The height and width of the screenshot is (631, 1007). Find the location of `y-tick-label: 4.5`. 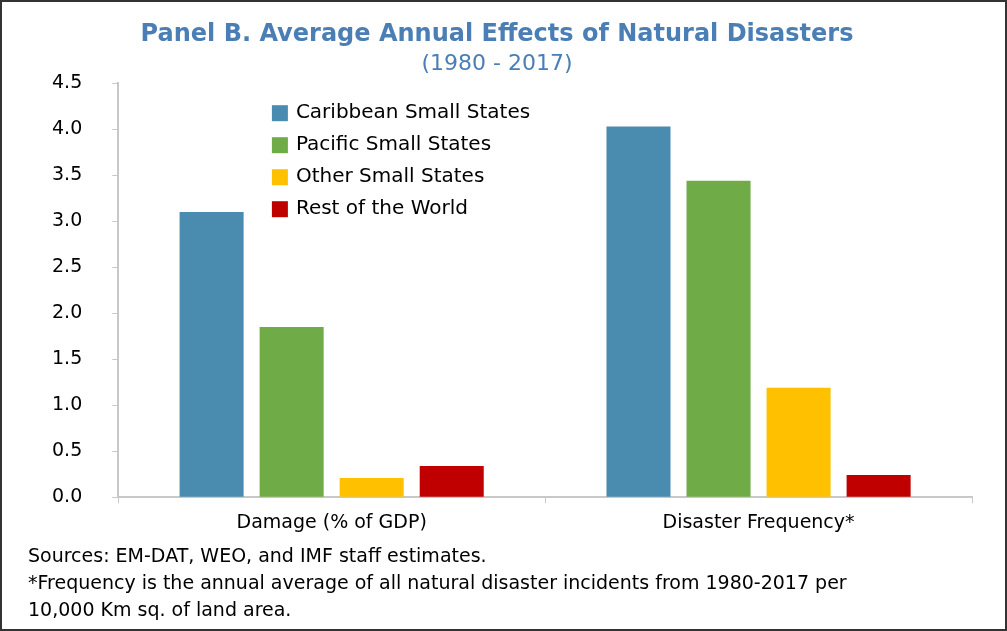

y-tick-label: 4.5 is located at coordinates (67, 81).